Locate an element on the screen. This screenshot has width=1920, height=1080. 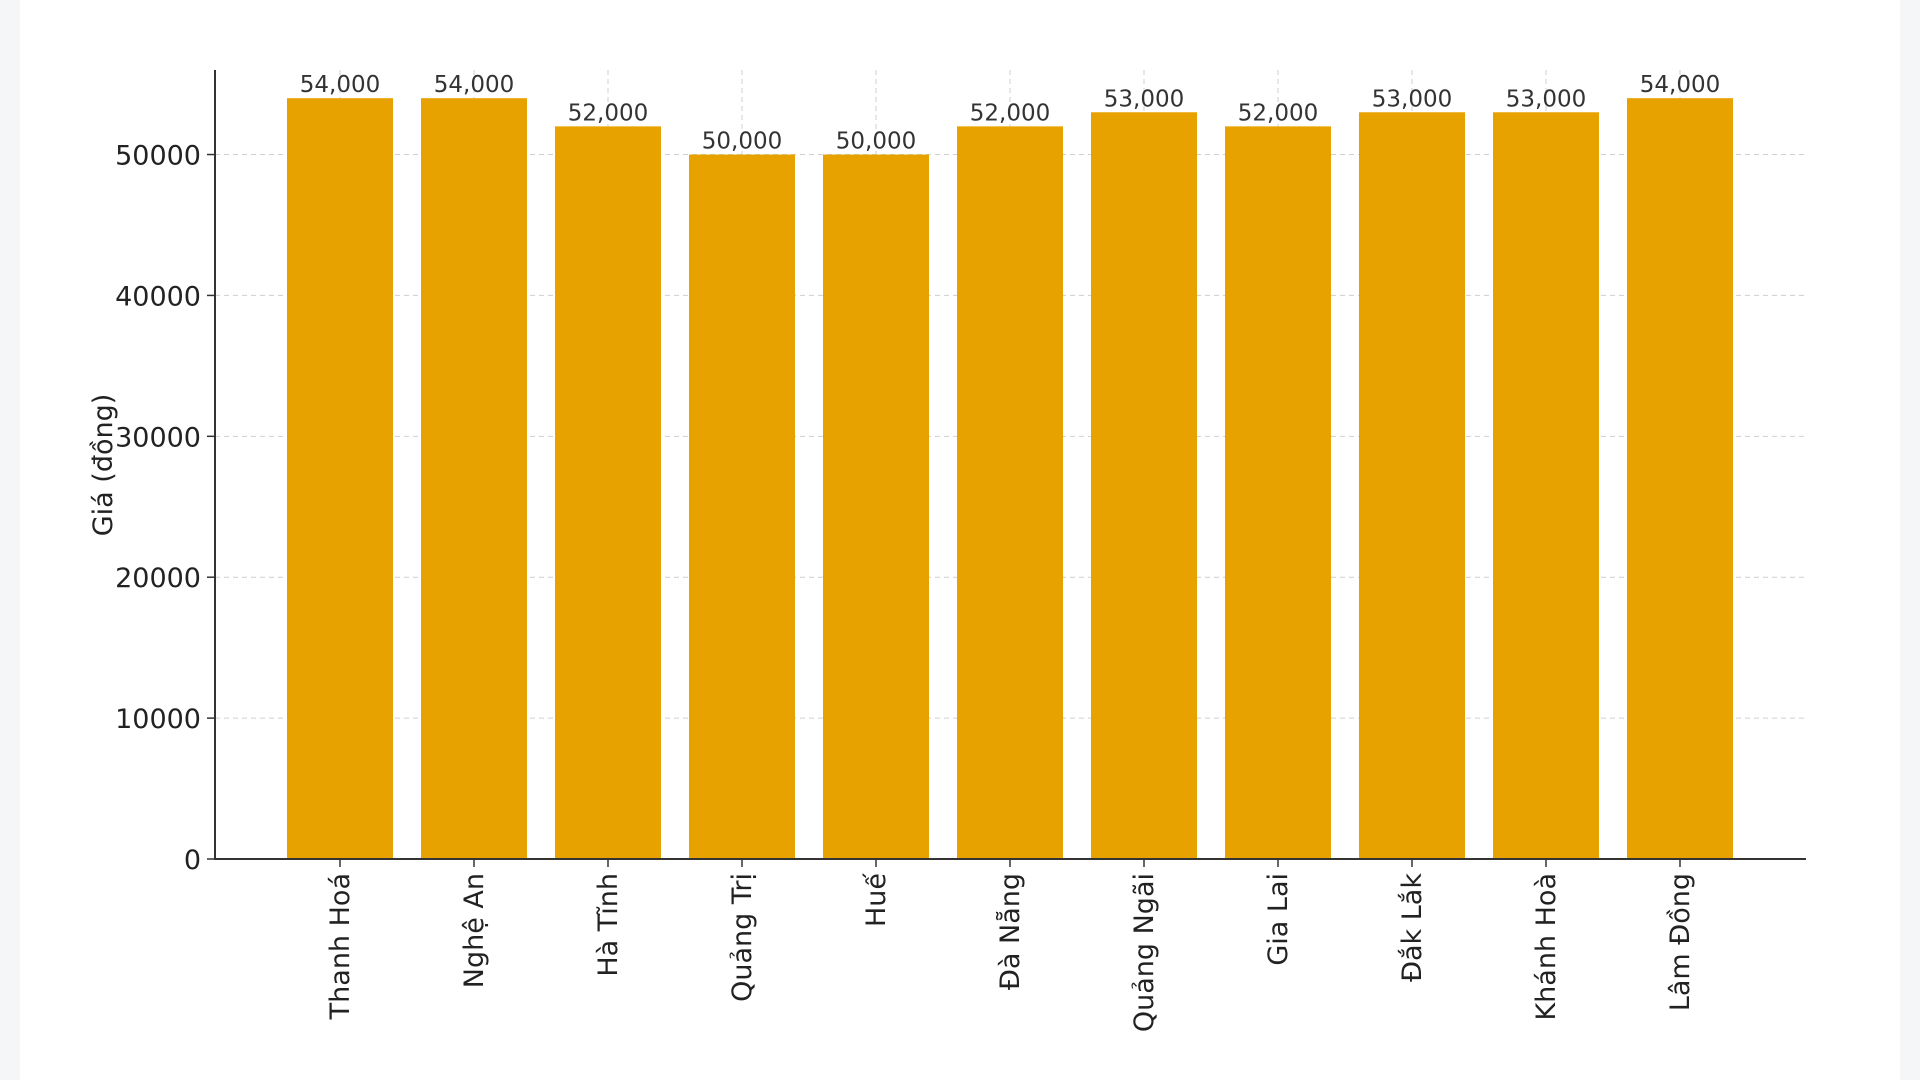
x-tick-label: Khánh Hoà is located at coordinates (1546, 947).